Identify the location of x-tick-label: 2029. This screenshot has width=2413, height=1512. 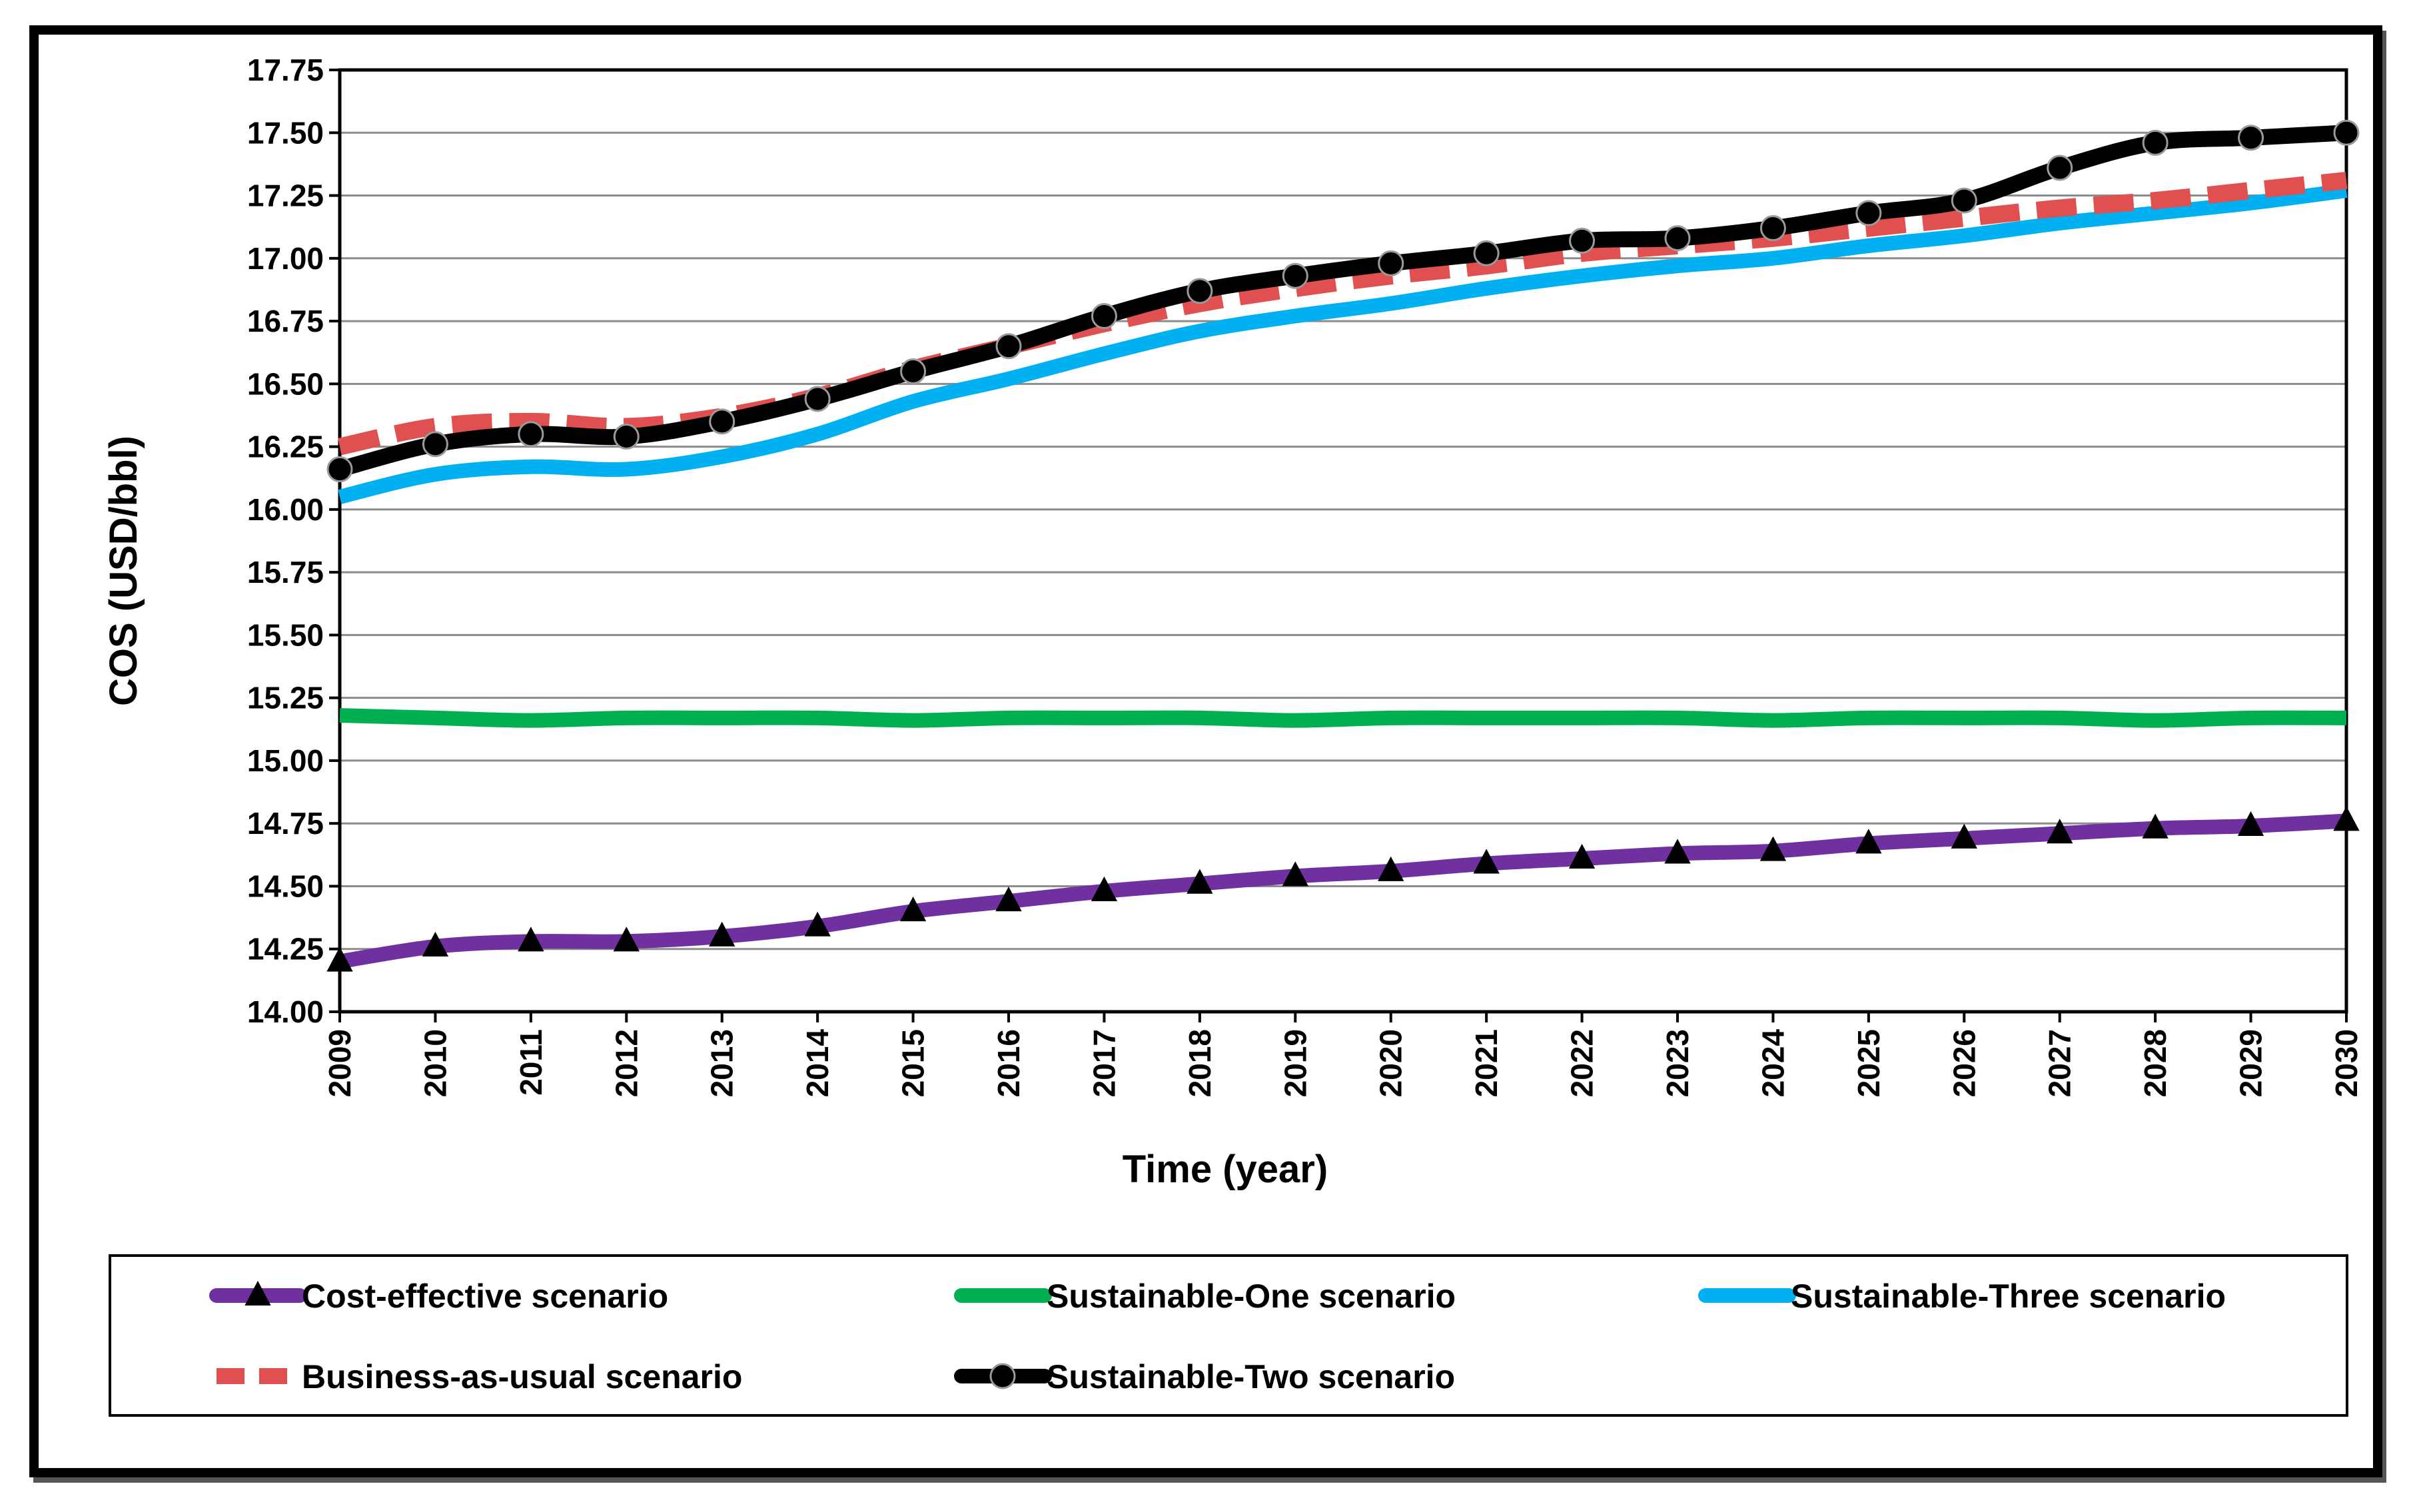
(2251, 1063).